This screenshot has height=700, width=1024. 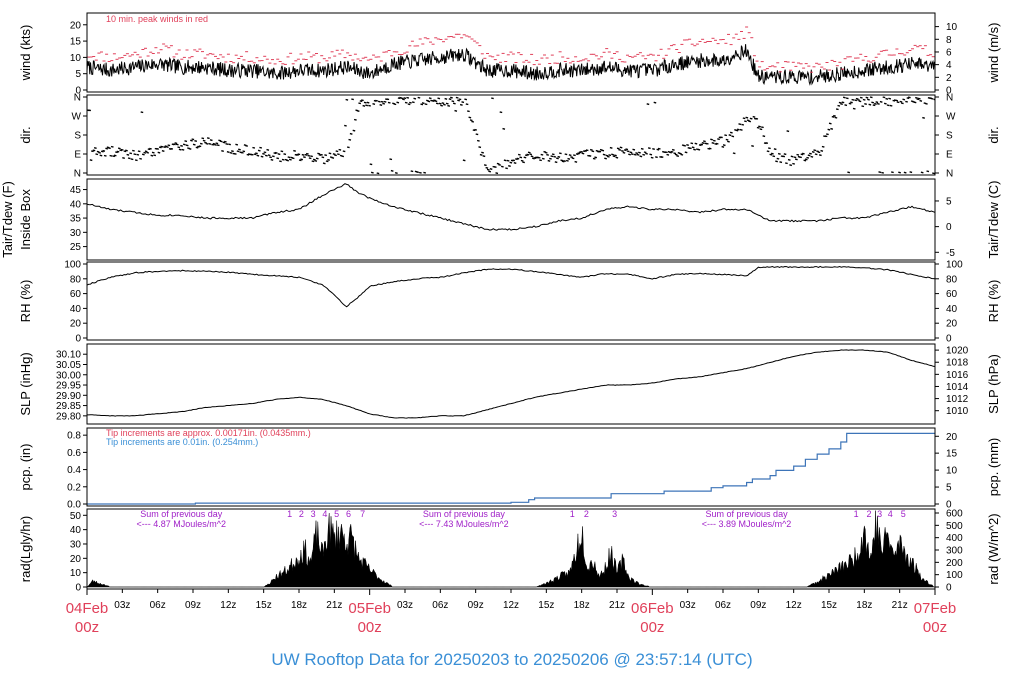 What do you see at coordinates (949, 588) in the screenshot?
I see `ytick-label-right: 0` at bounding box center [949, 588].